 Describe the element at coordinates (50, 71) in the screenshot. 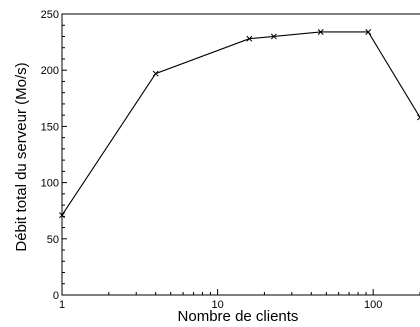

I see `y-tick-label: 200` at that location.